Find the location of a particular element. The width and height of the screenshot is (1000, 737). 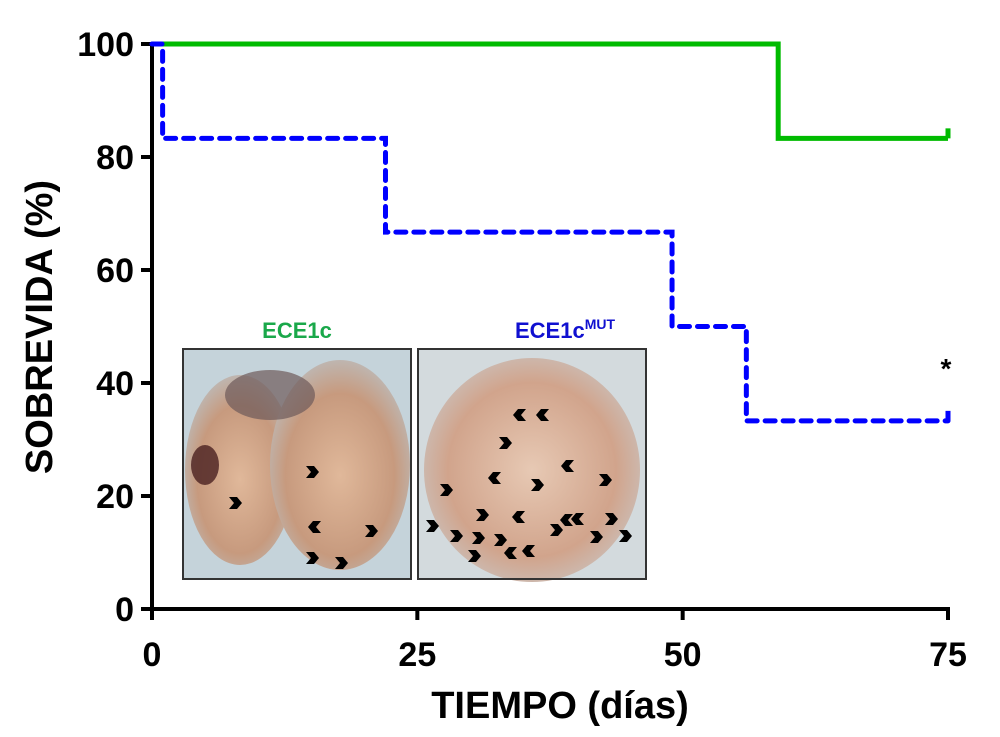

x-tick-label: 25 is located at coordinates (417, 655).